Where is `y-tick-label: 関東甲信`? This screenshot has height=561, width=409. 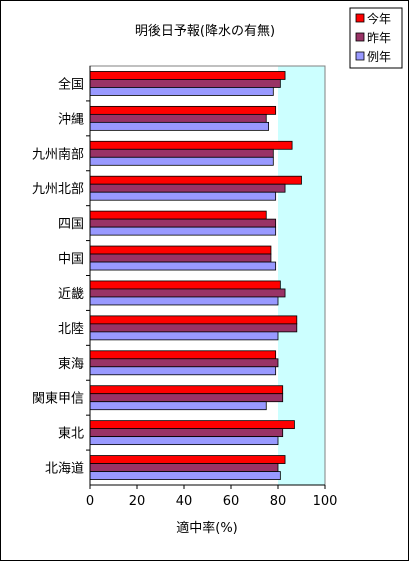
y-tick-label: 関東甲信 is located at coordinates (58, 399).